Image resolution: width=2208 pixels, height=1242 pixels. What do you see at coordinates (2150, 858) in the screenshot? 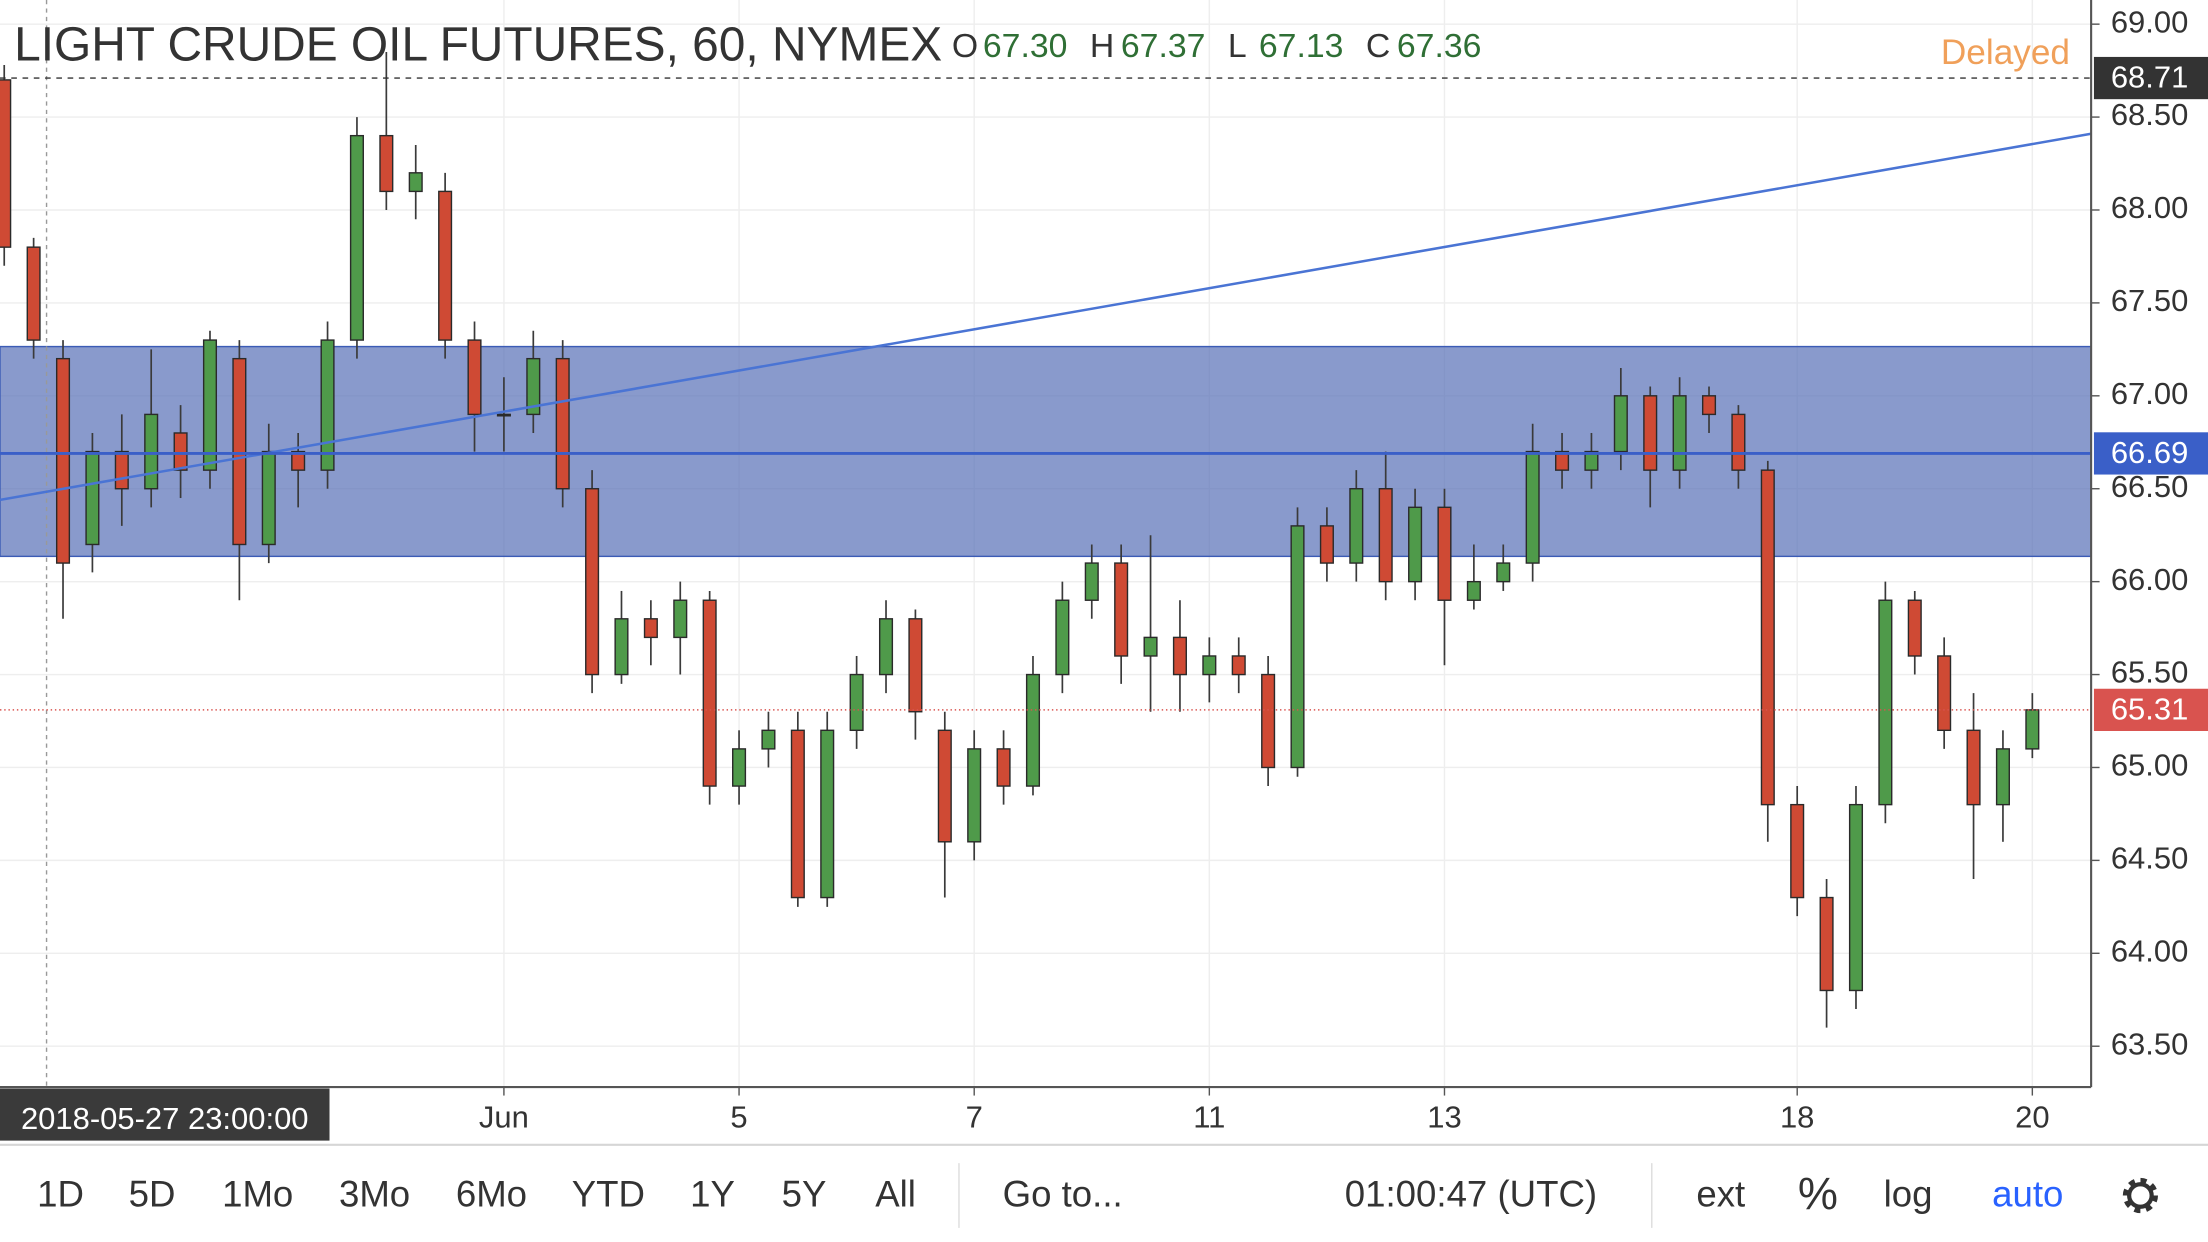
I see `y-tick-label: 64.50` at bounding box center [2150, 858].